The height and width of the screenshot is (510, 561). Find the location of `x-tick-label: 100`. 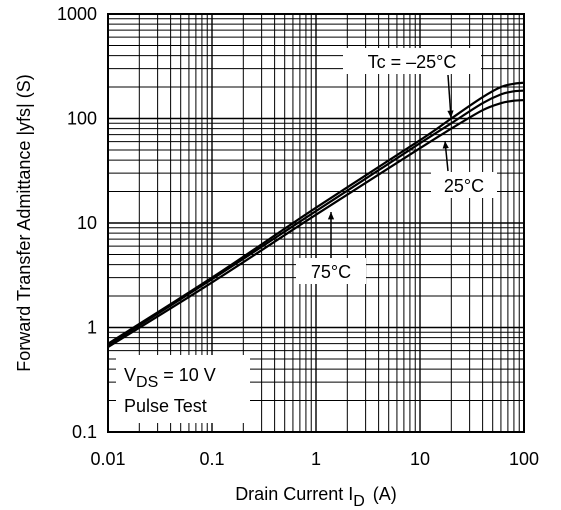

x-tick-label: 100 is located at coordinates (524, 459).